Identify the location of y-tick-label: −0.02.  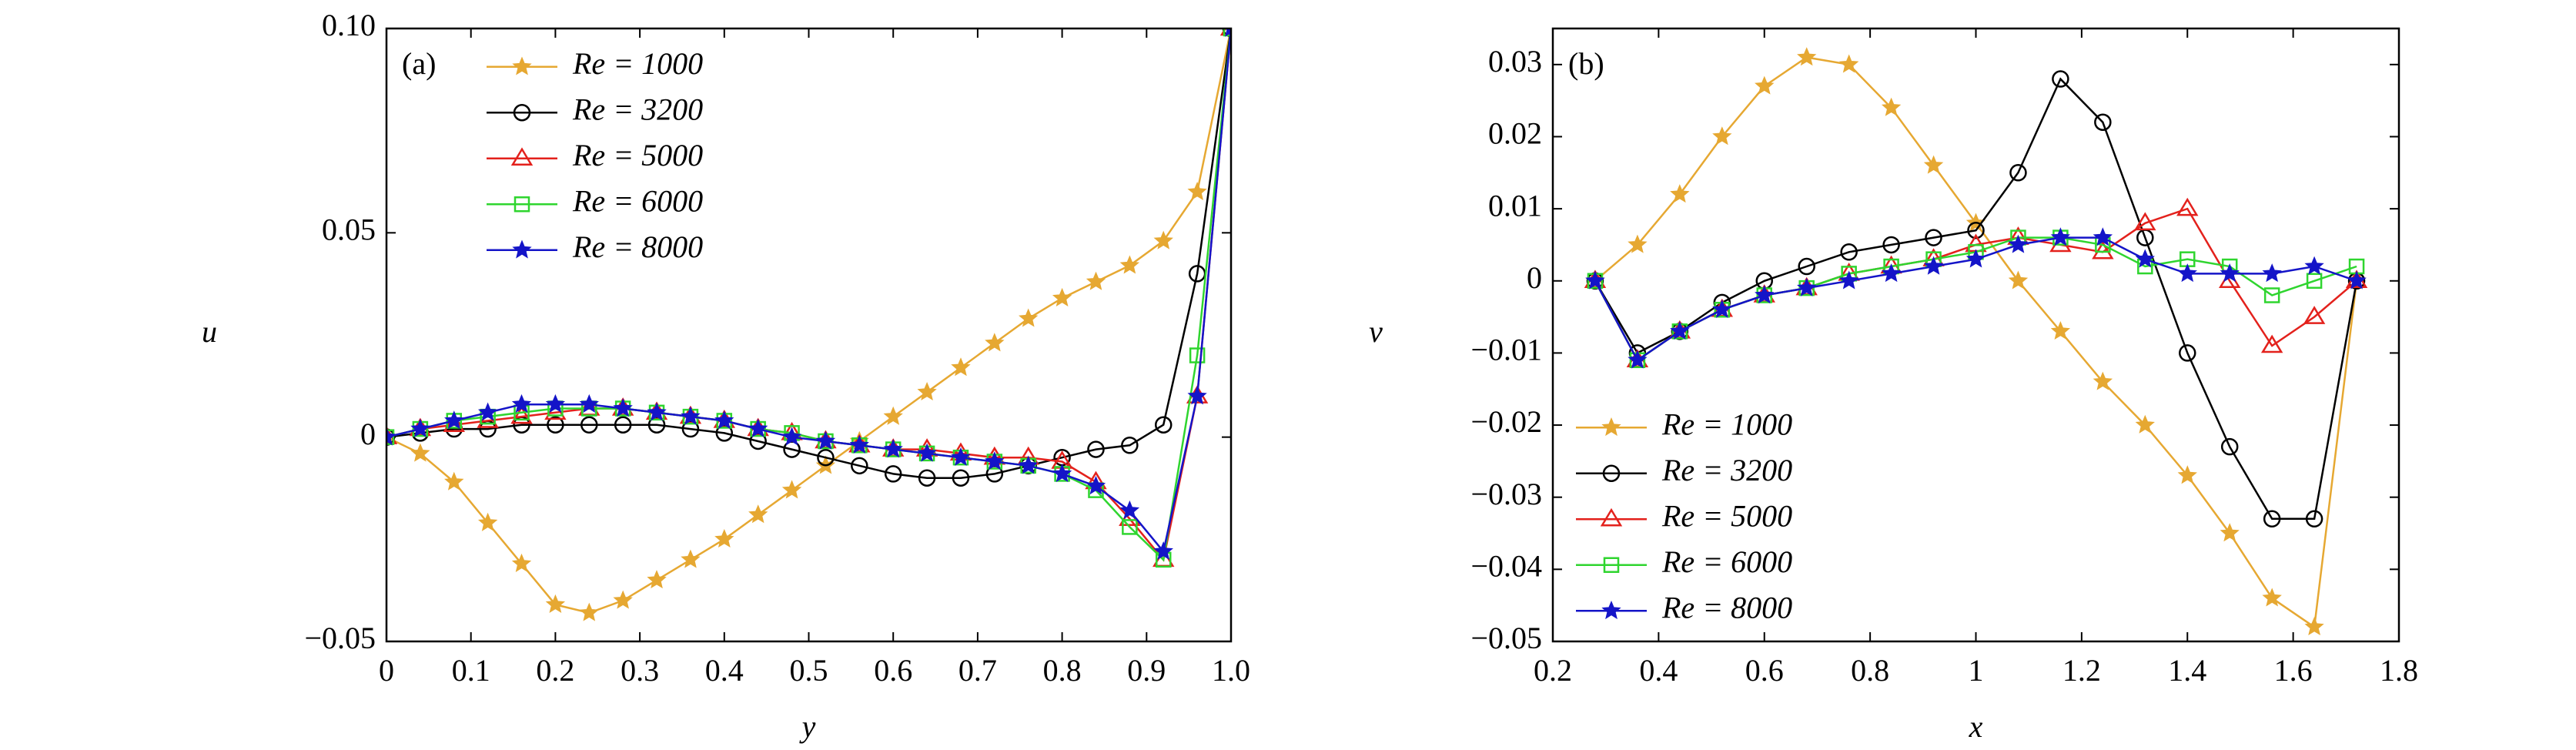
(1506, 422).